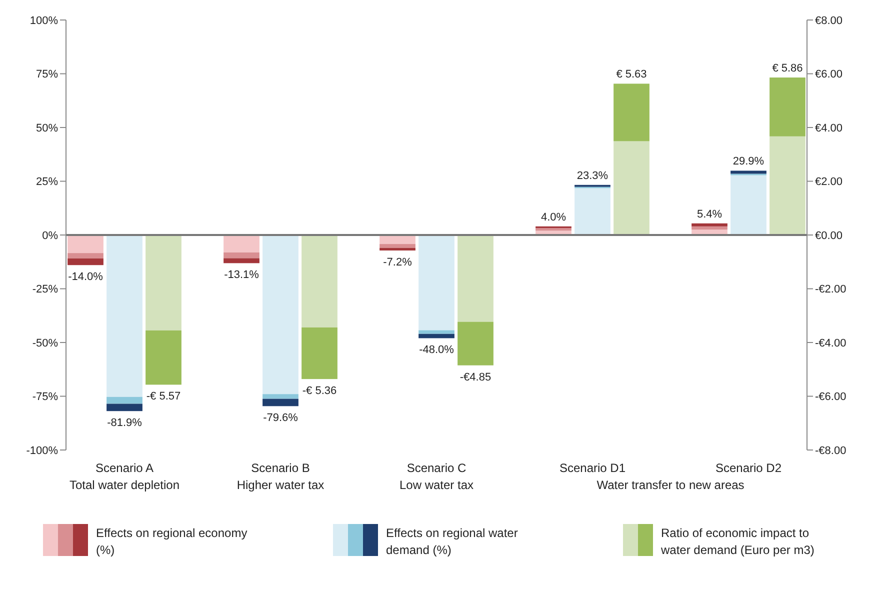 The height and width of the screenshot is (598, 873). Describe the element at coordinates (436, 350) in the screenshot. I see `total-label: -48.0%` at that location.